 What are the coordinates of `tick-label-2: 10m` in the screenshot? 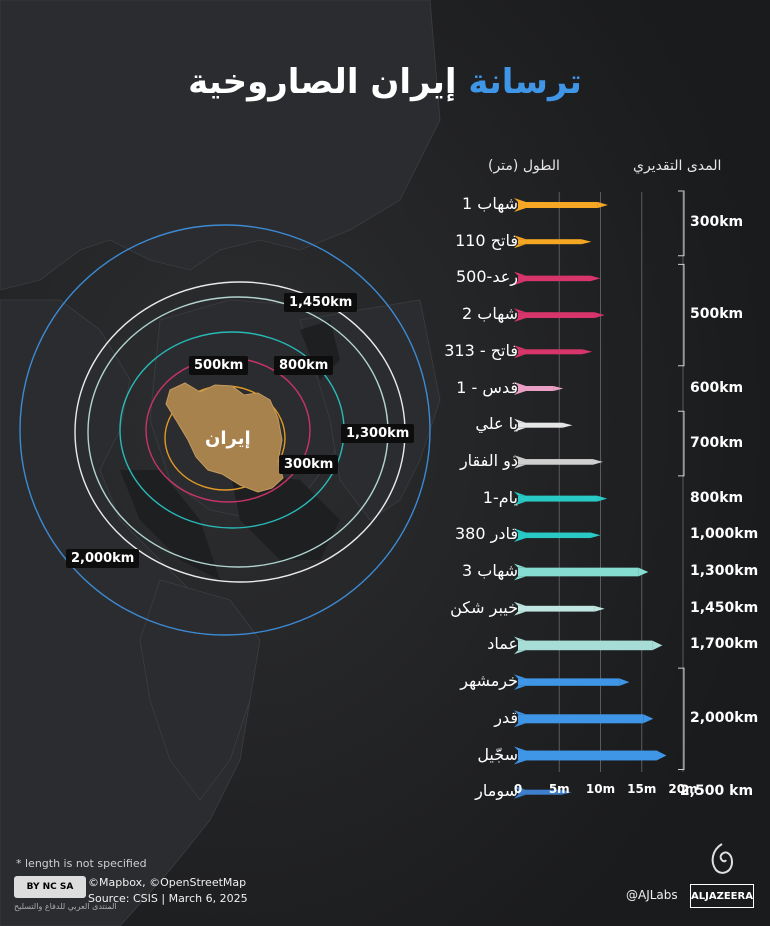 It's located at (600, 789).